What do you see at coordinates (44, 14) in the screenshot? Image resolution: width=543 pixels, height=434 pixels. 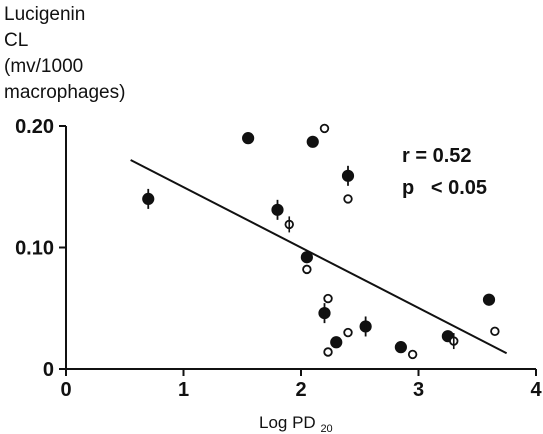 I see `ylabel-line-1: Lucigenin` at bounding box center [44, 14].